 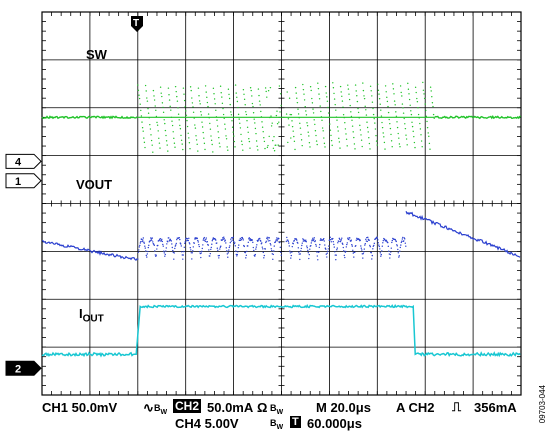 I want to click on ch2-scale: 50.0mA, so click(x=230, y=407).